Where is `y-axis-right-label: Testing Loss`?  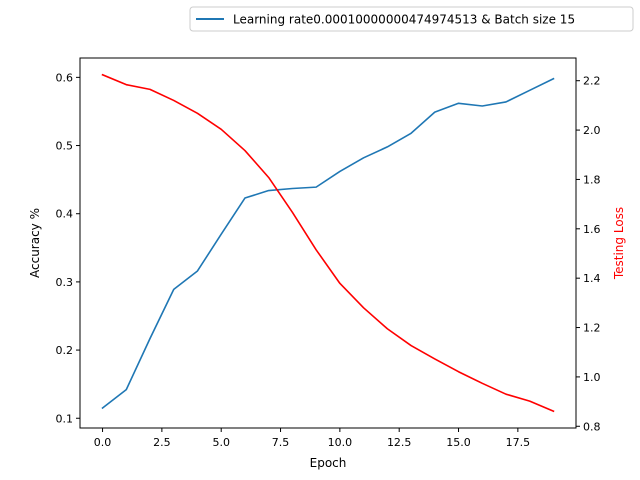 y-axis-right-label: Testing Loss is located at coordinates (619, 243).